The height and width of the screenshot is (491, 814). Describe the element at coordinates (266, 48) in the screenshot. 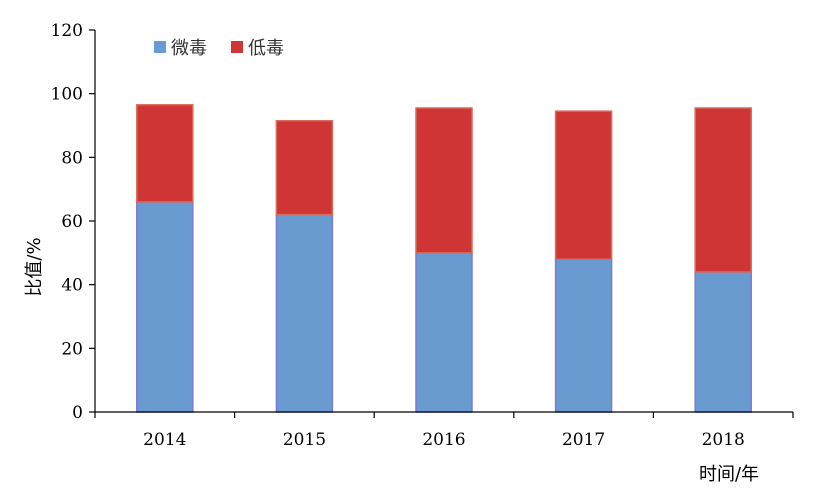

I see `legend-label-1: 低毒` at that location.